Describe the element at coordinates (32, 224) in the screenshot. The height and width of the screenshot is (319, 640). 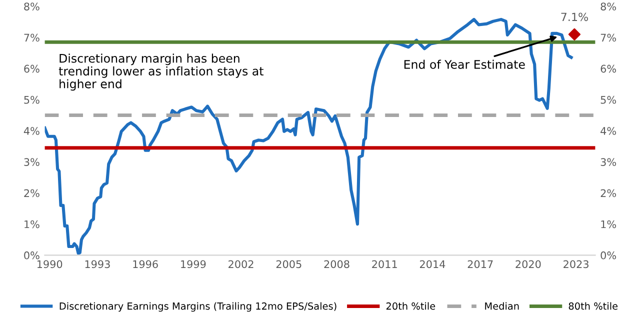
I see `y-tick-label: 1%` at that location.